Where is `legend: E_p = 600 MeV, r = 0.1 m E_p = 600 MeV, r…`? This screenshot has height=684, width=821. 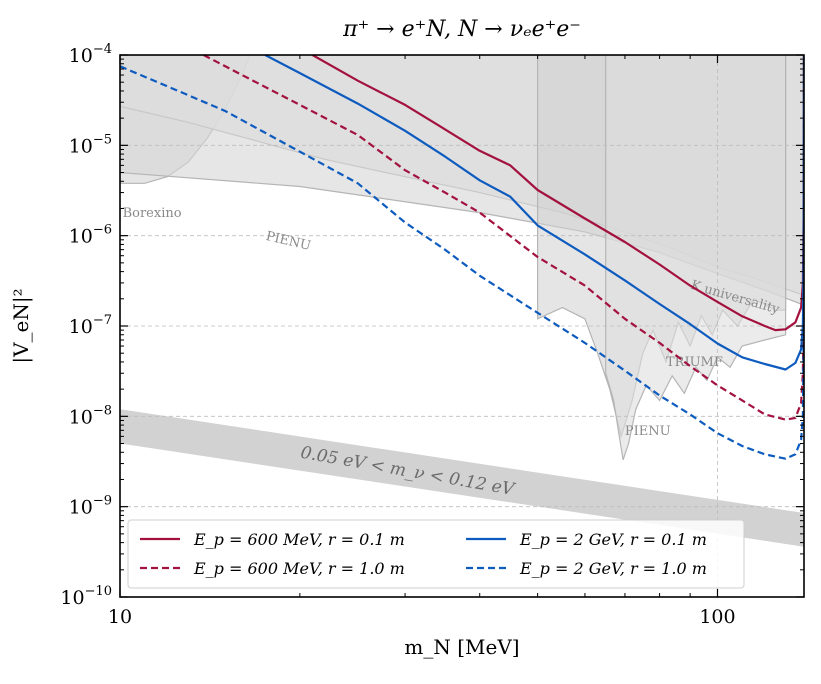
legend: E_p = 600 MeV, r = 0.1 m E_p = 600 MeV, r… is located at coordinates (436, 554).